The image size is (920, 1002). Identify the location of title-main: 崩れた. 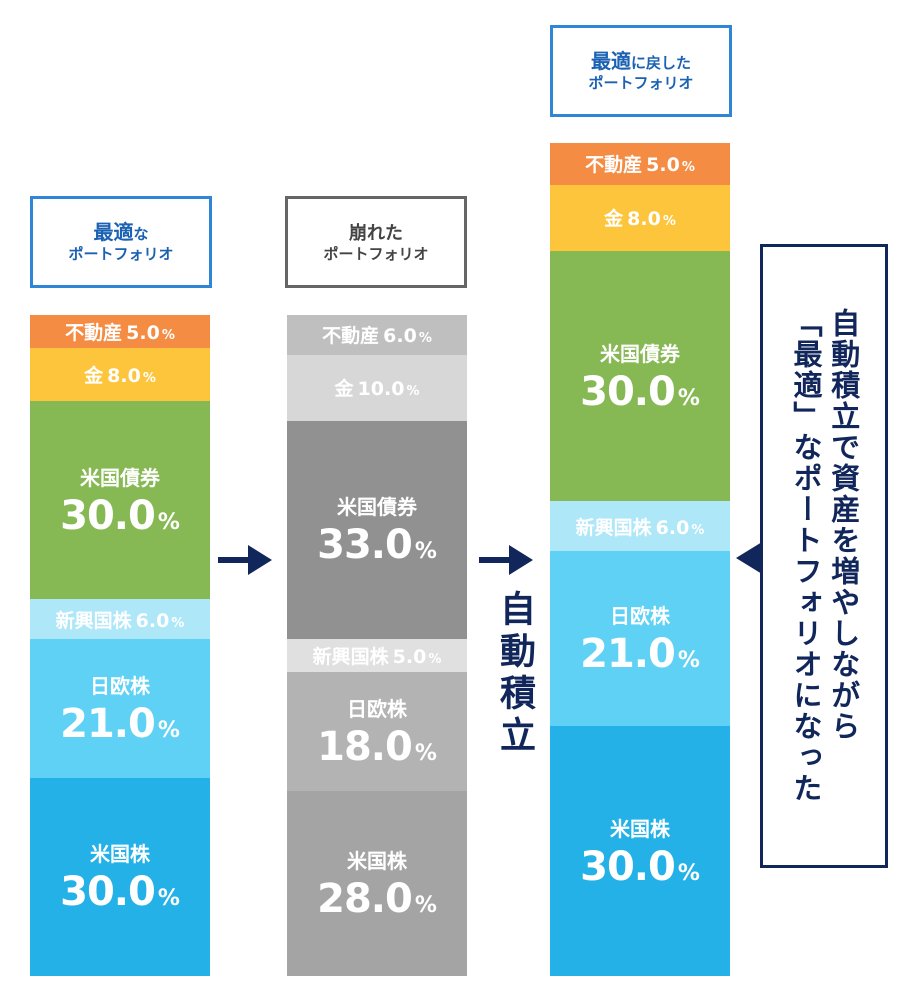
(376, 233).